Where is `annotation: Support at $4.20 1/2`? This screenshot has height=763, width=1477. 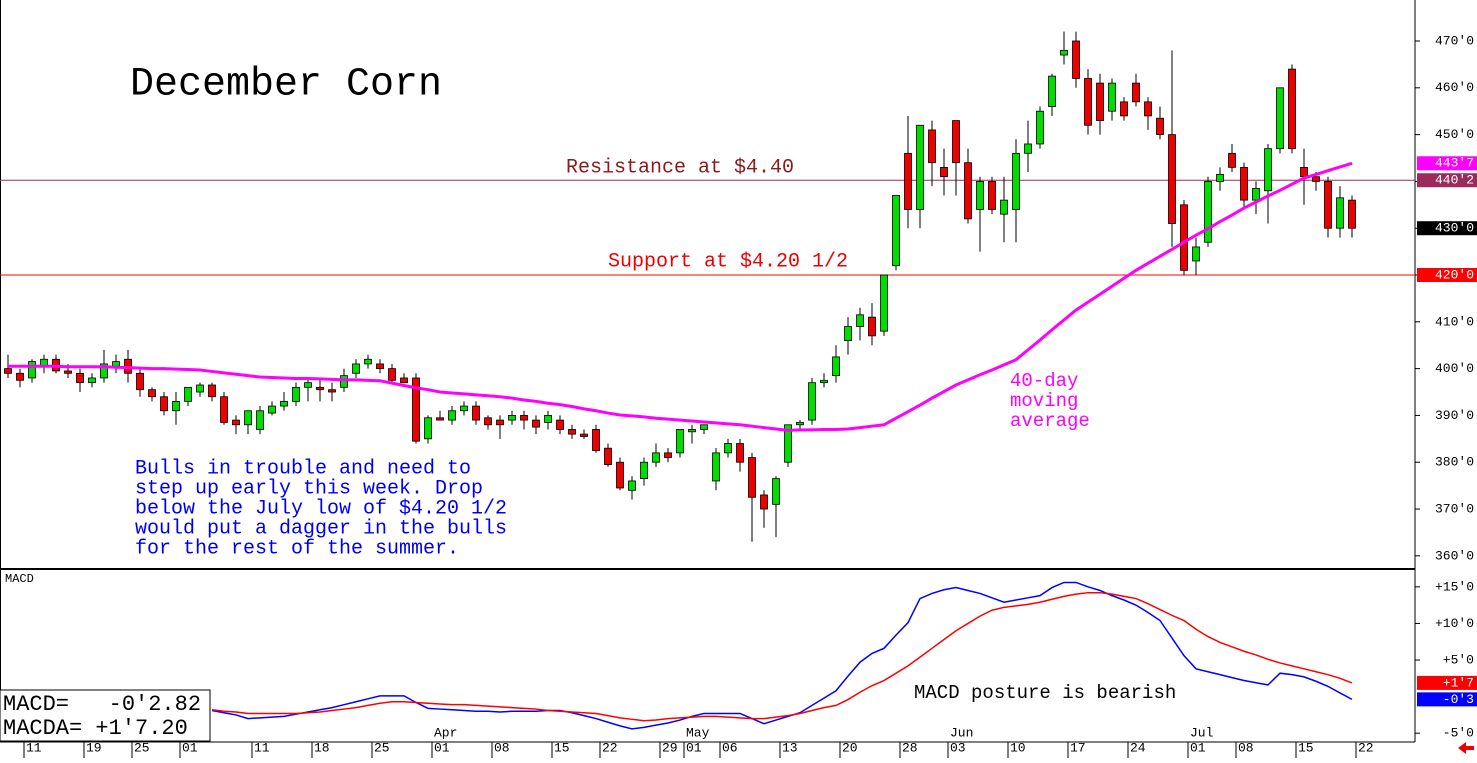 annotation: Support at $4.20 1/2 is located at coordinates (728, 261).